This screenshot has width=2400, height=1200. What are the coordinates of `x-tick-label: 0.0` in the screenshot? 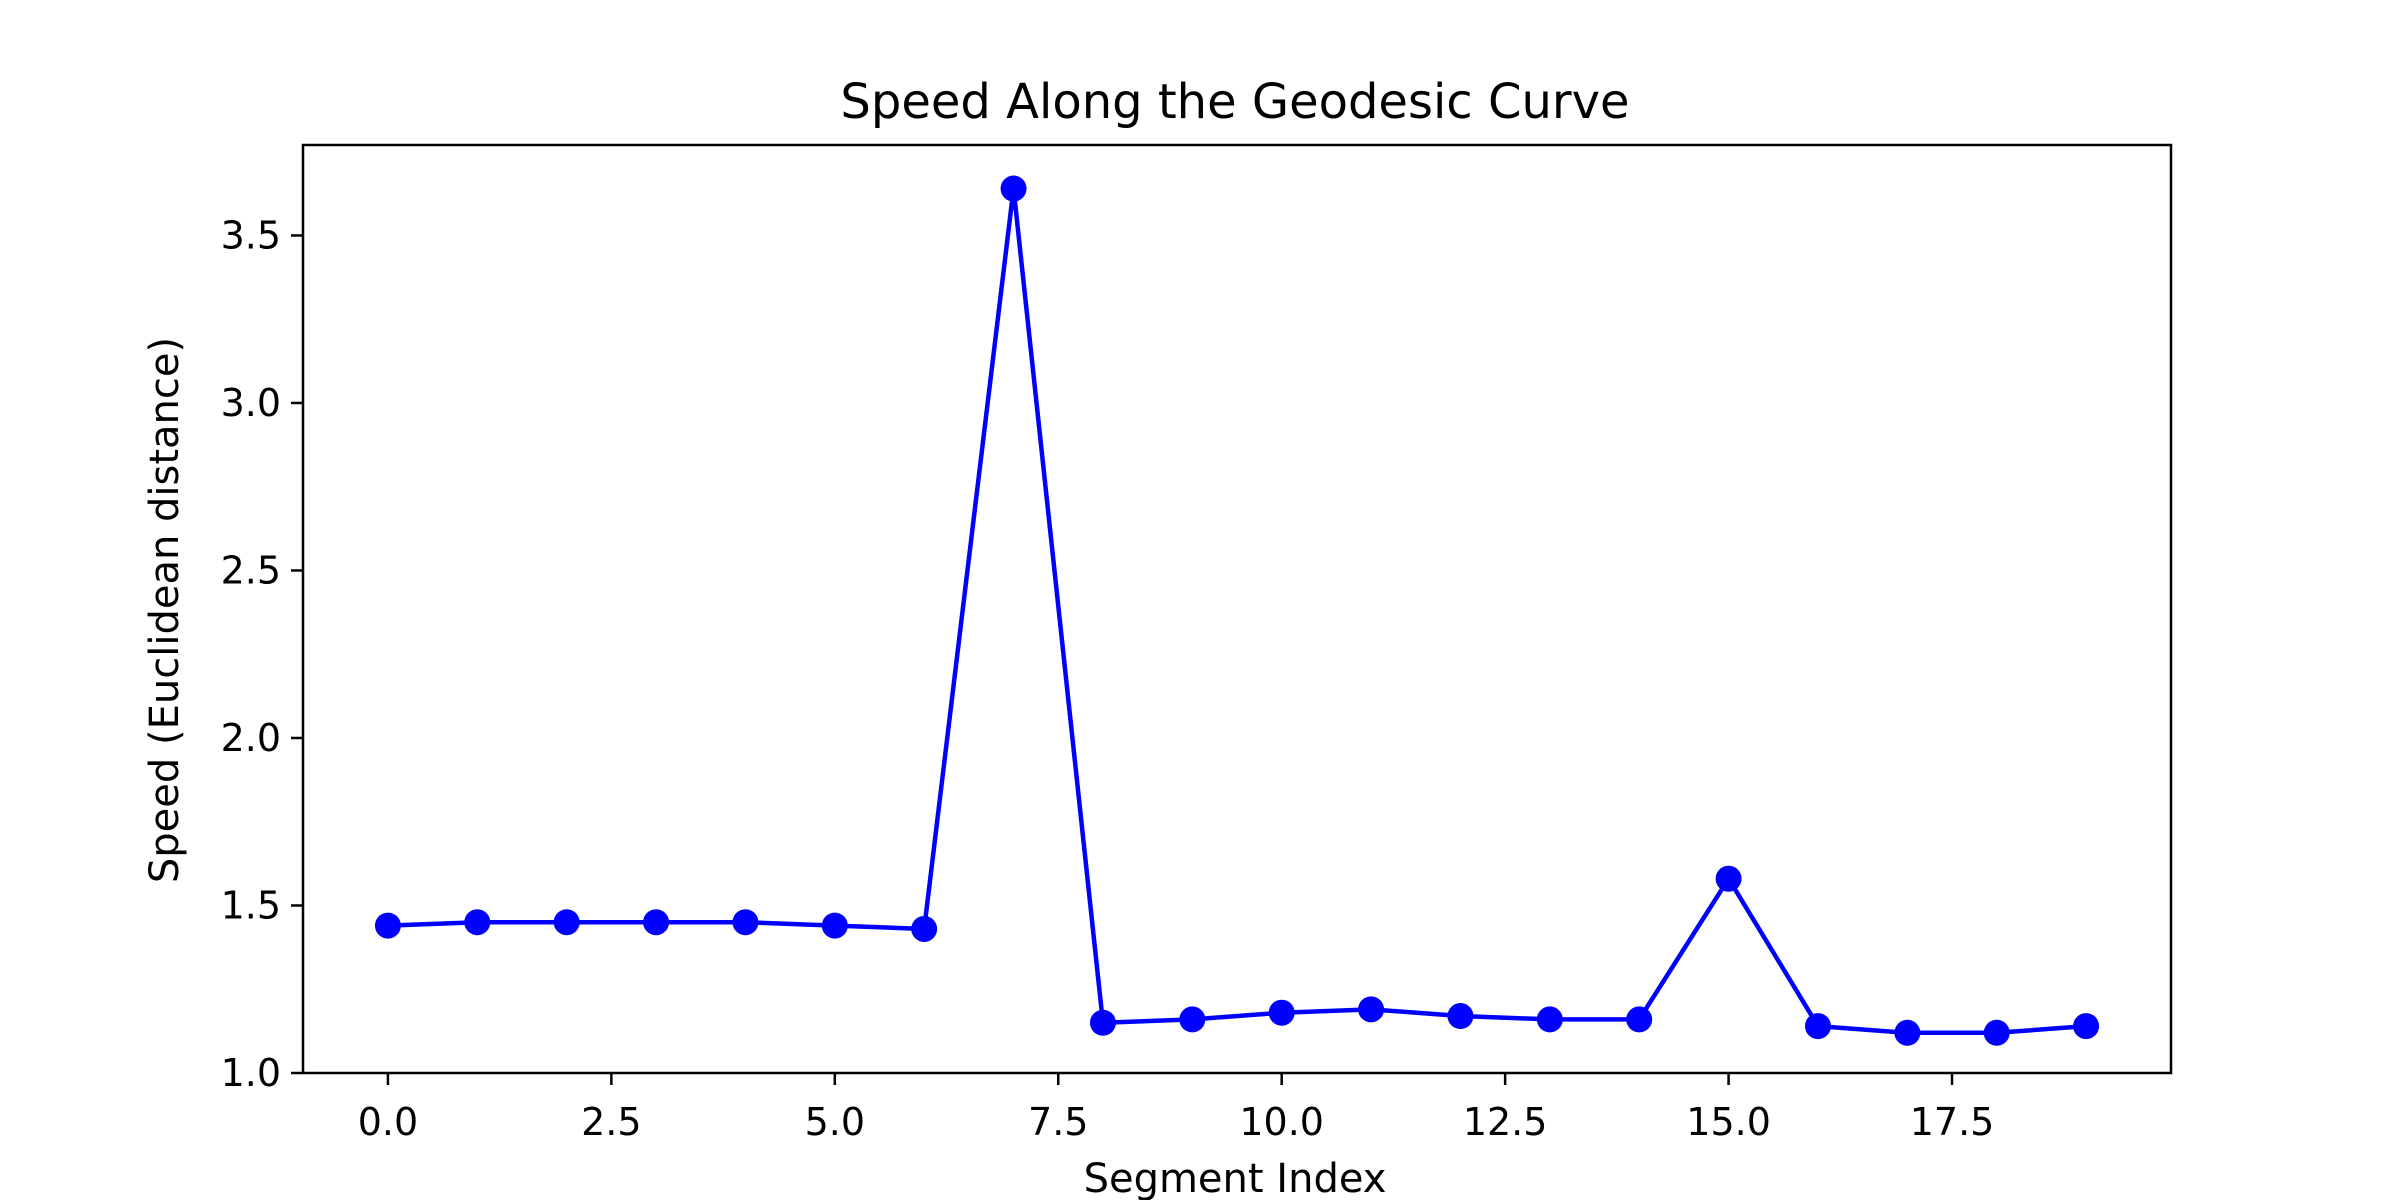 It's located at (388, 1122).